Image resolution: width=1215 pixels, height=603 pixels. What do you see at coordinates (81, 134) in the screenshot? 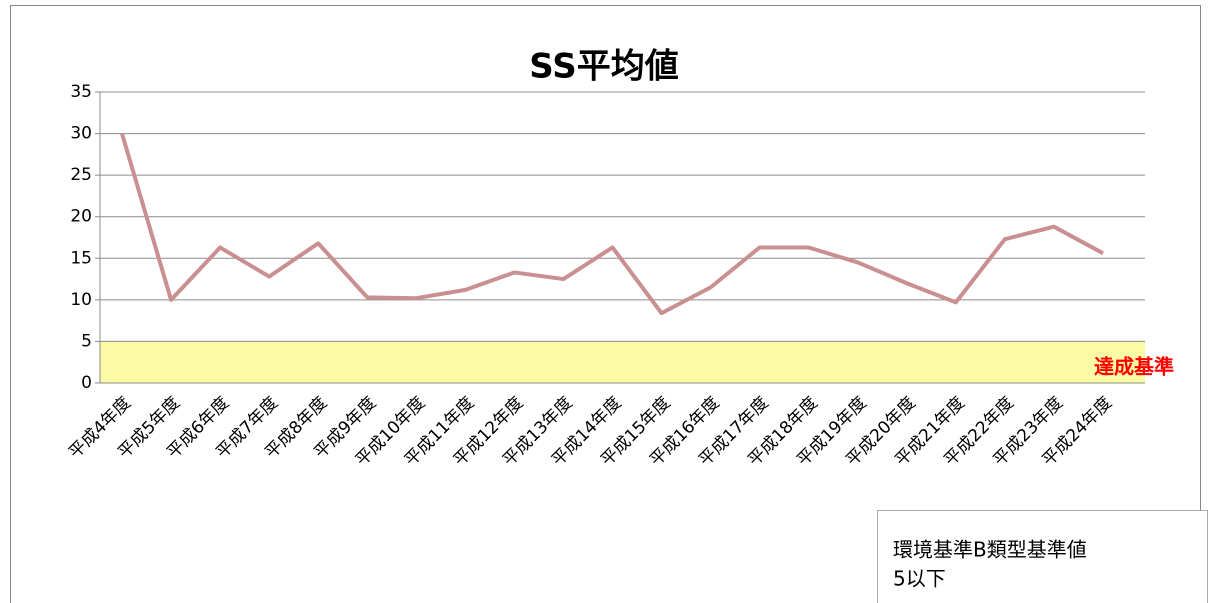
I see `y-tick-label: 30` at bounding box center [81, 134].